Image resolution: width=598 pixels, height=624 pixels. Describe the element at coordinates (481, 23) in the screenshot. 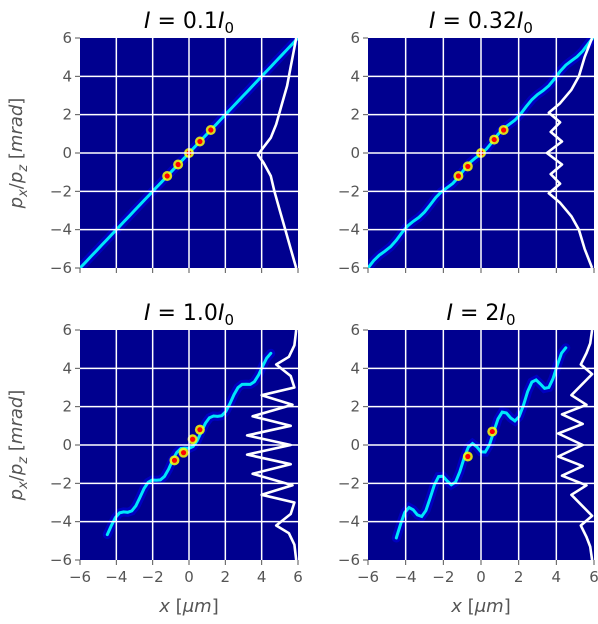

I see `panel-title: I = 0.32I0` at that location.